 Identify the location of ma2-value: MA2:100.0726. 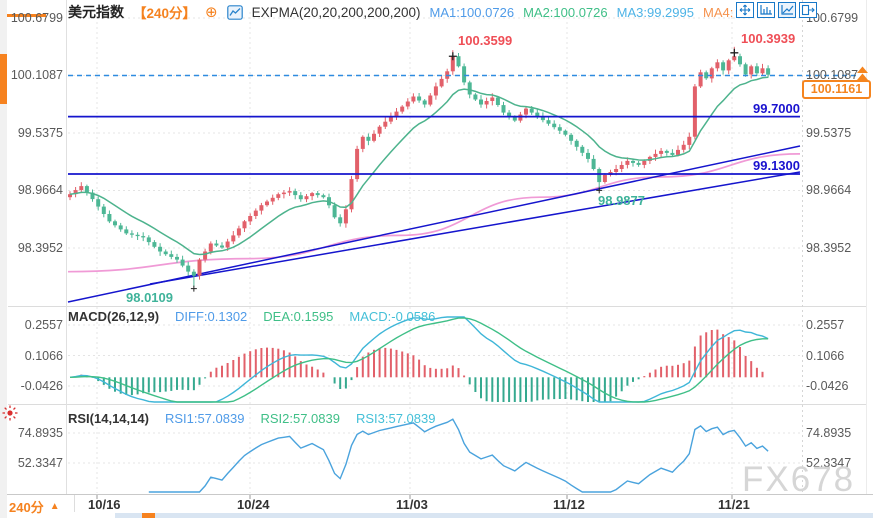
(565, 12).